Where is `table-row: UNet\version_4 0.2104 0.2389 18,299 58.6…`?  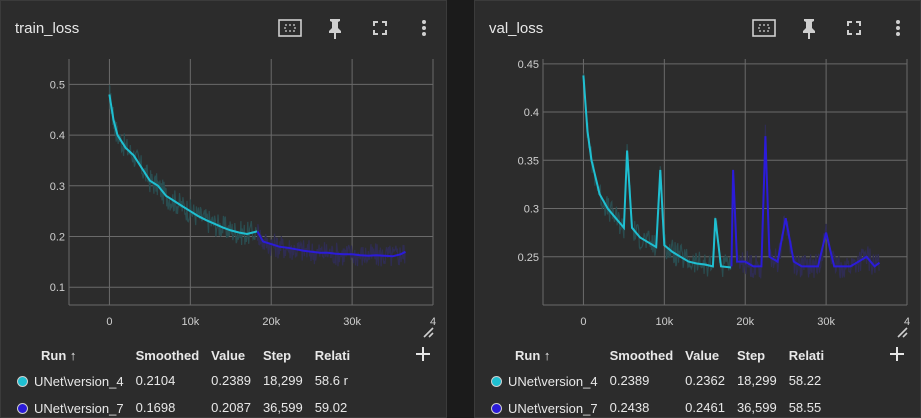 table-row: UNet\version_4 0.2104 0.2389 18,299 58.6… is located at coordinates (183, 380).